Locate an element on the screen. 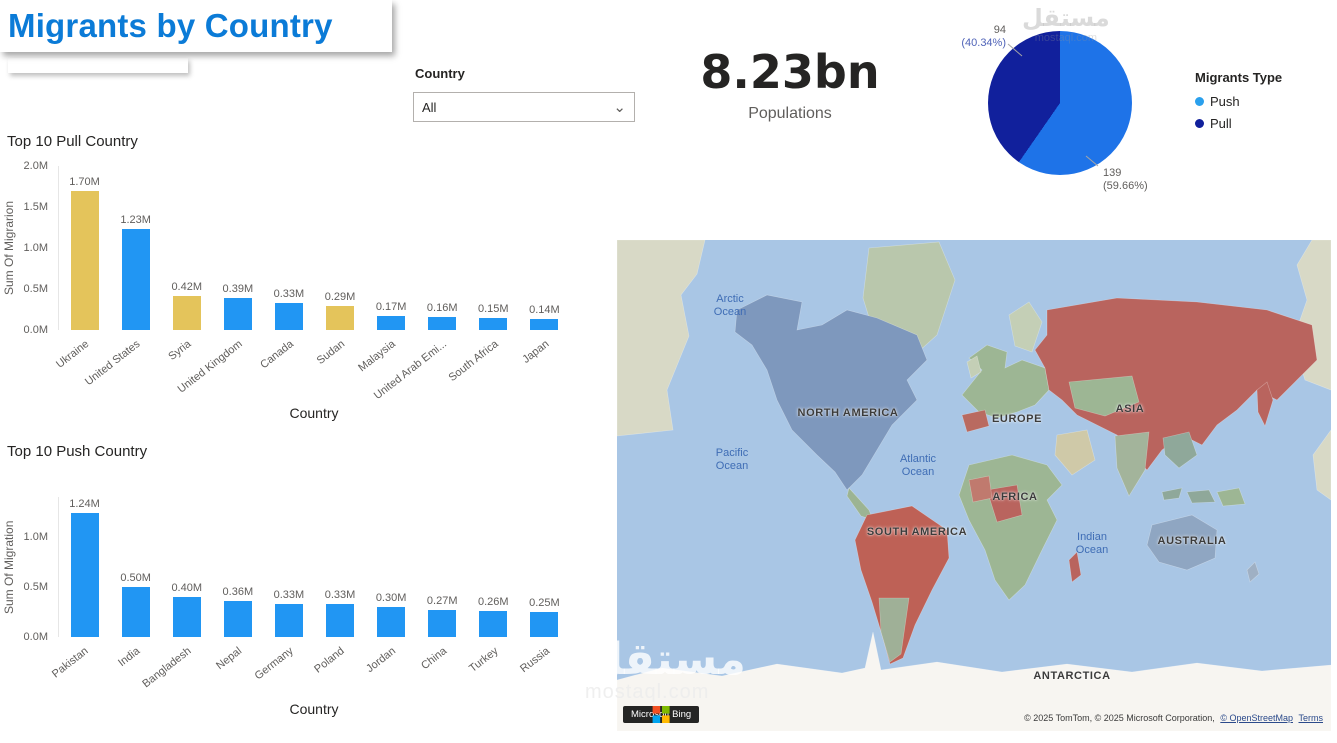 The width and height of the screenshot is (1337, 743). category-label: Russia is located at coordinates (534, 660).